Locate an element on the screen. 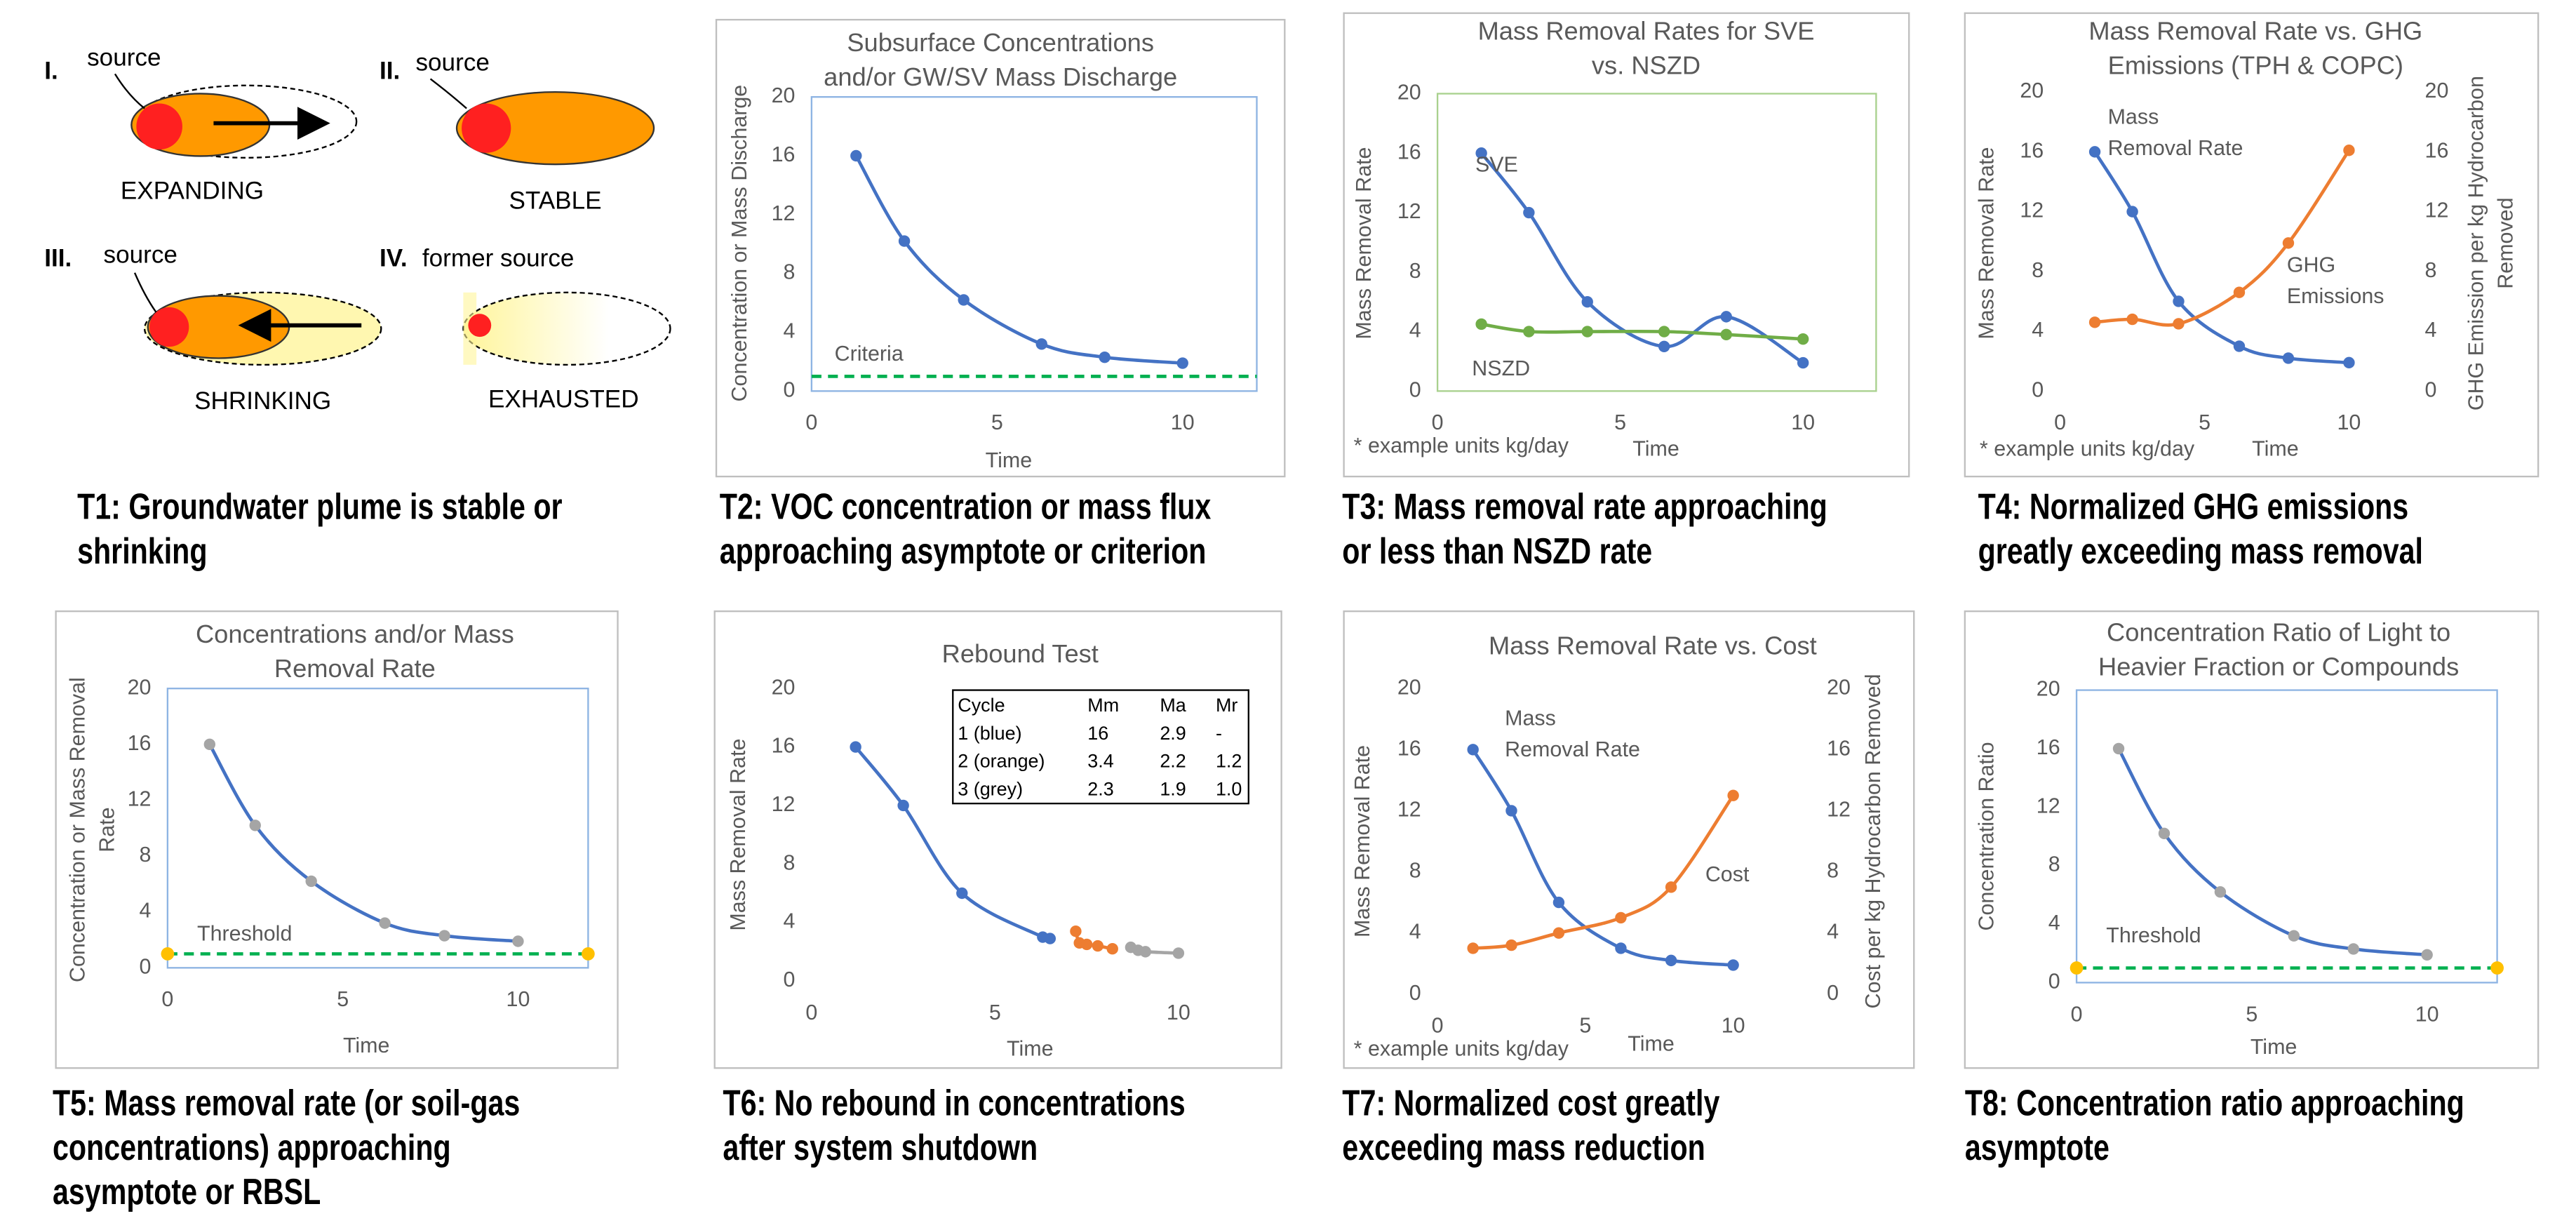 This screenshot has width=2576, height=1223. threshold-end is located at coordinates (588, 954).